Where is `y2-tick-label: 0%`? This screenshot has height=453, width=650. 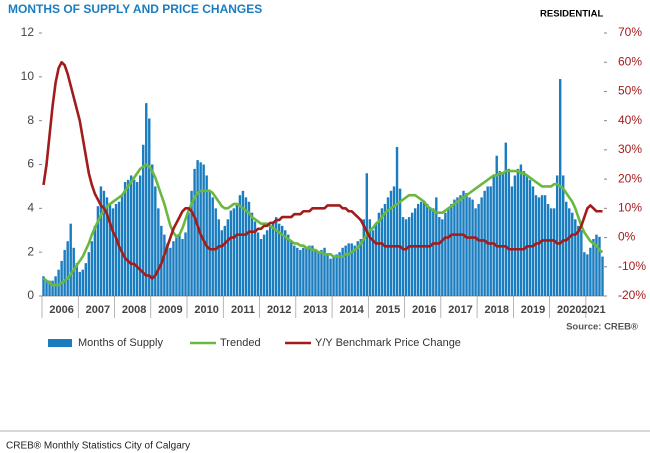 y2-tick-label: 0% is located at coordinates (627, 237).